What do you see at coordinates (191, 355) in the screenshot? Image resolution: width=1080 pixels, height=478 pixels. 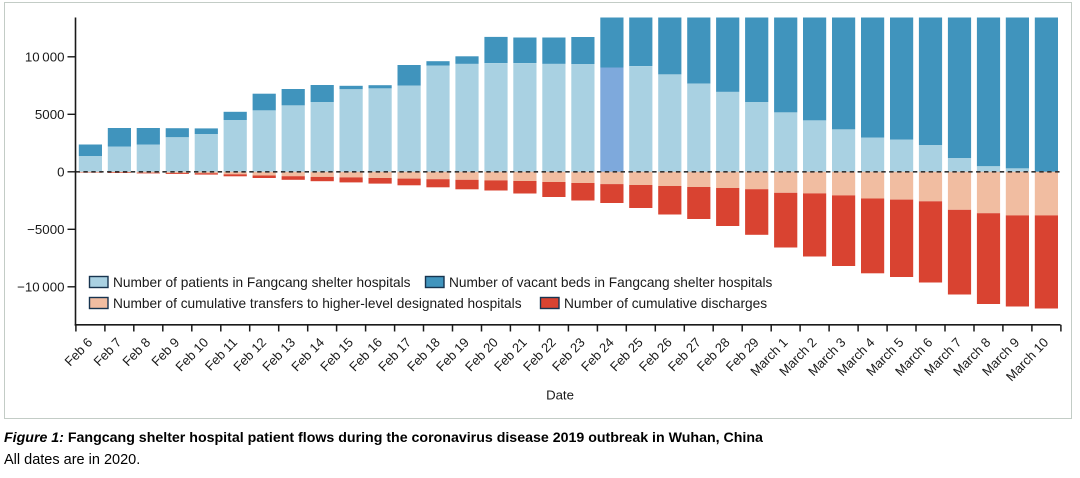 I see `svg-text: Feb 10` at bounding box center [191, 355].